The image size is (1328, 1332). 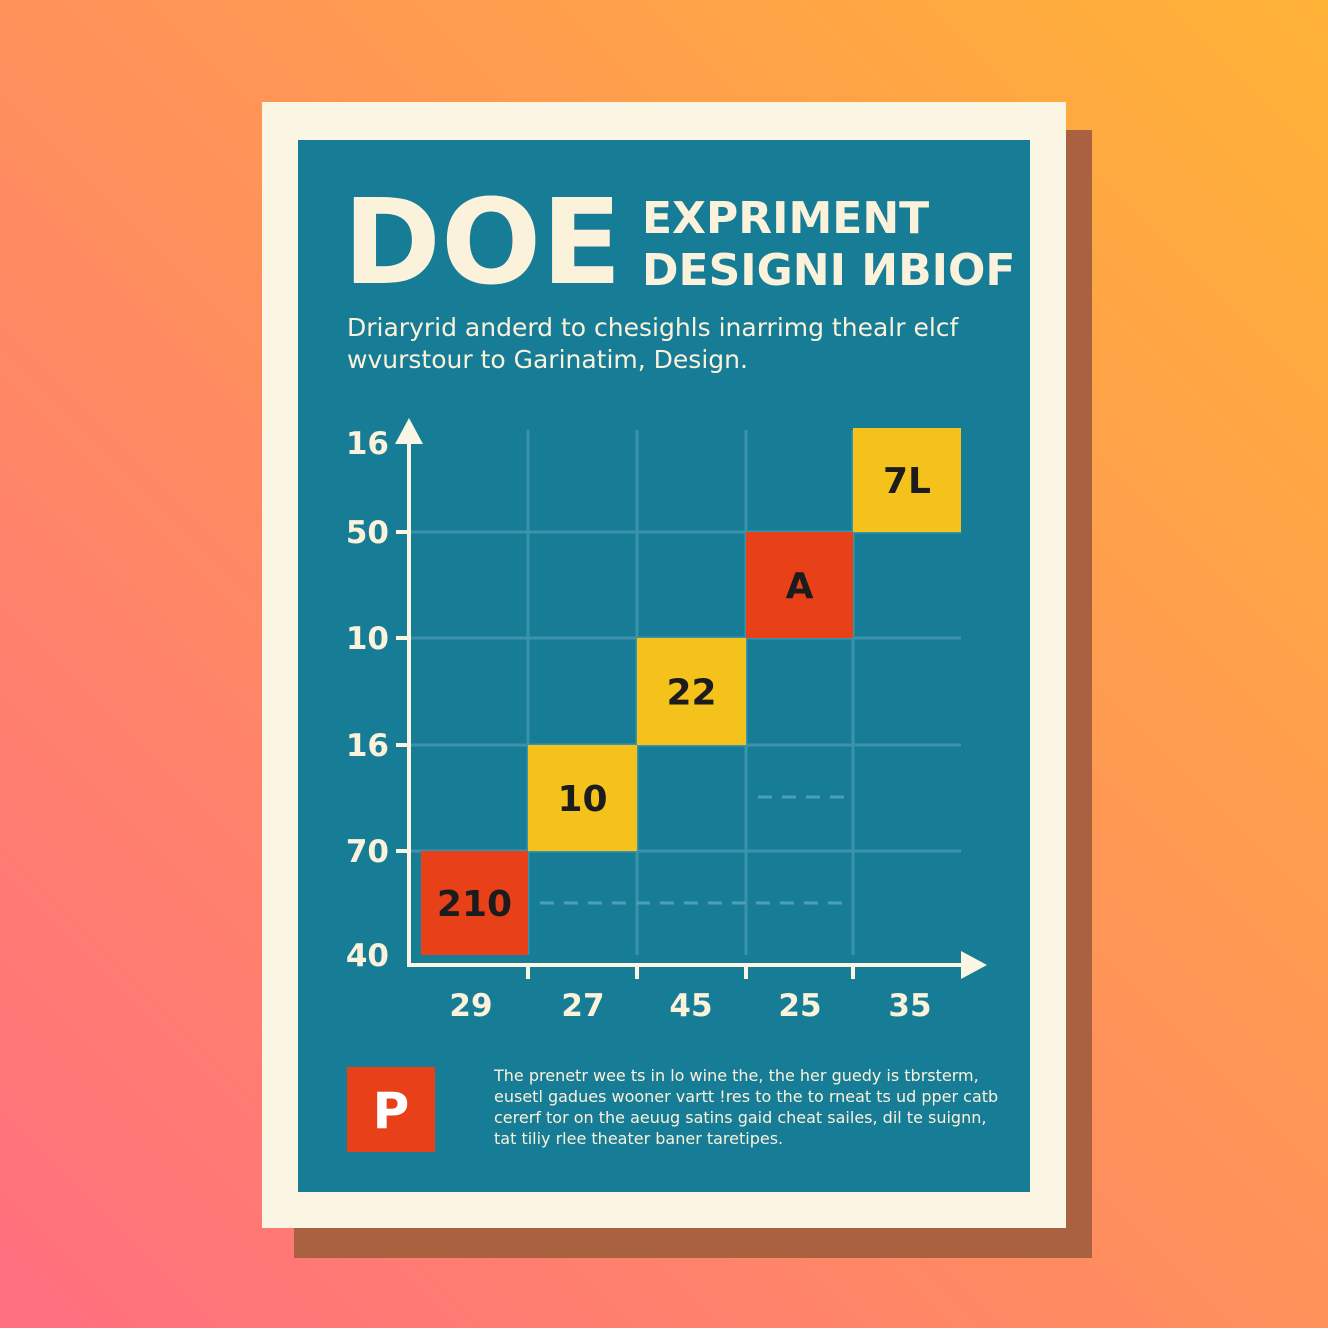 What do you see at coordinates (367, 852) in the screenshot?
I see `y-label: 70` at bounding box center [367, 852].